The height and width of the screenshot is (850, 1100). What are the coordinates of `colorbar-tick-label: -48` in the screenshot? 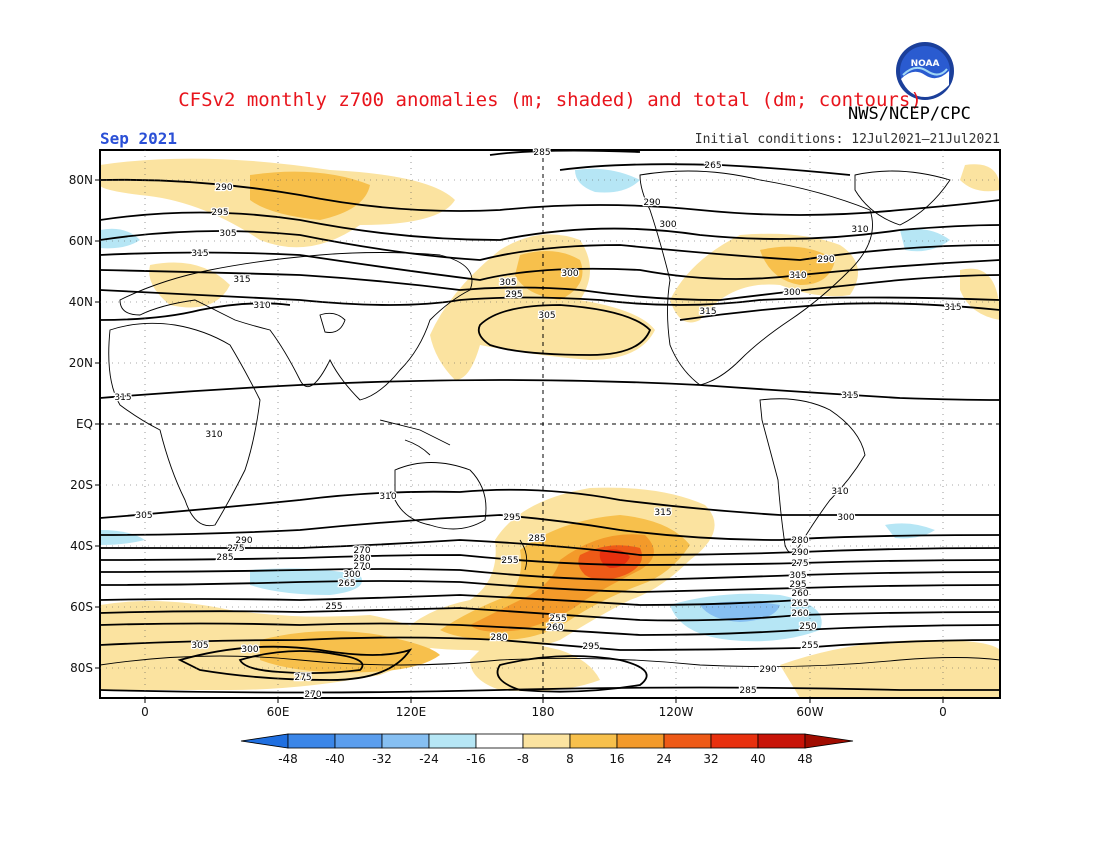 It's located at (288, 759).